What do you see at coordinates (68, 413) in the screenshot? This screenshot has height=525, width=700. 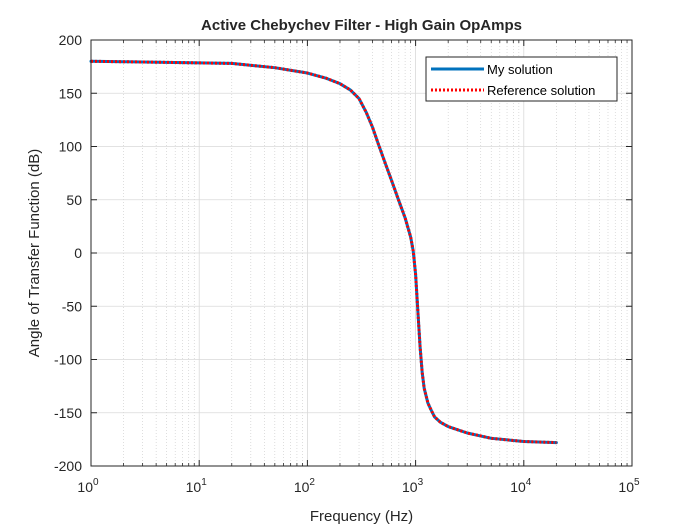 I see `y-tick-label: -150` at bounding box center [68, 413].